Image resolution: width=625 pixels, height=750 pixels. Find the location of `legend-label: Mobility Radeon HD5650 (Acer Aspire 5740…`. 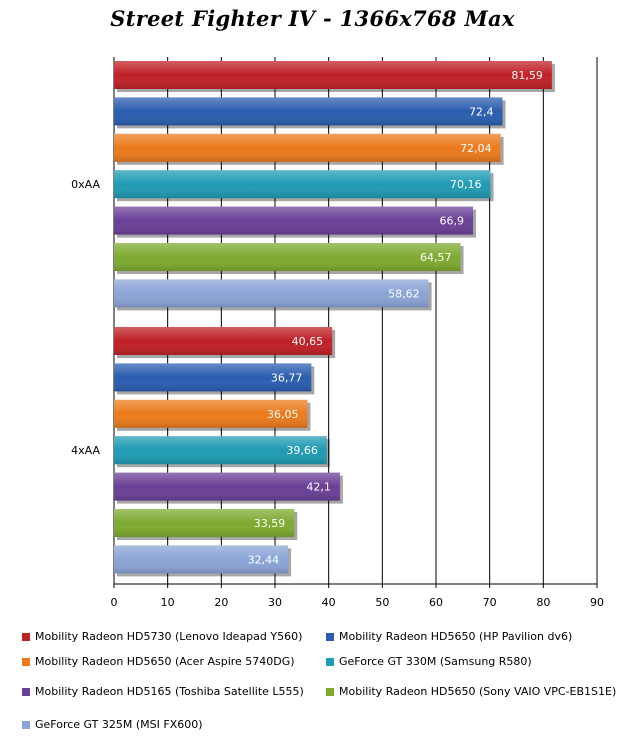

legend-label: Mobility Radeon HD5650 (Acer Aspire 5740… is located at coordinates (165, 661).